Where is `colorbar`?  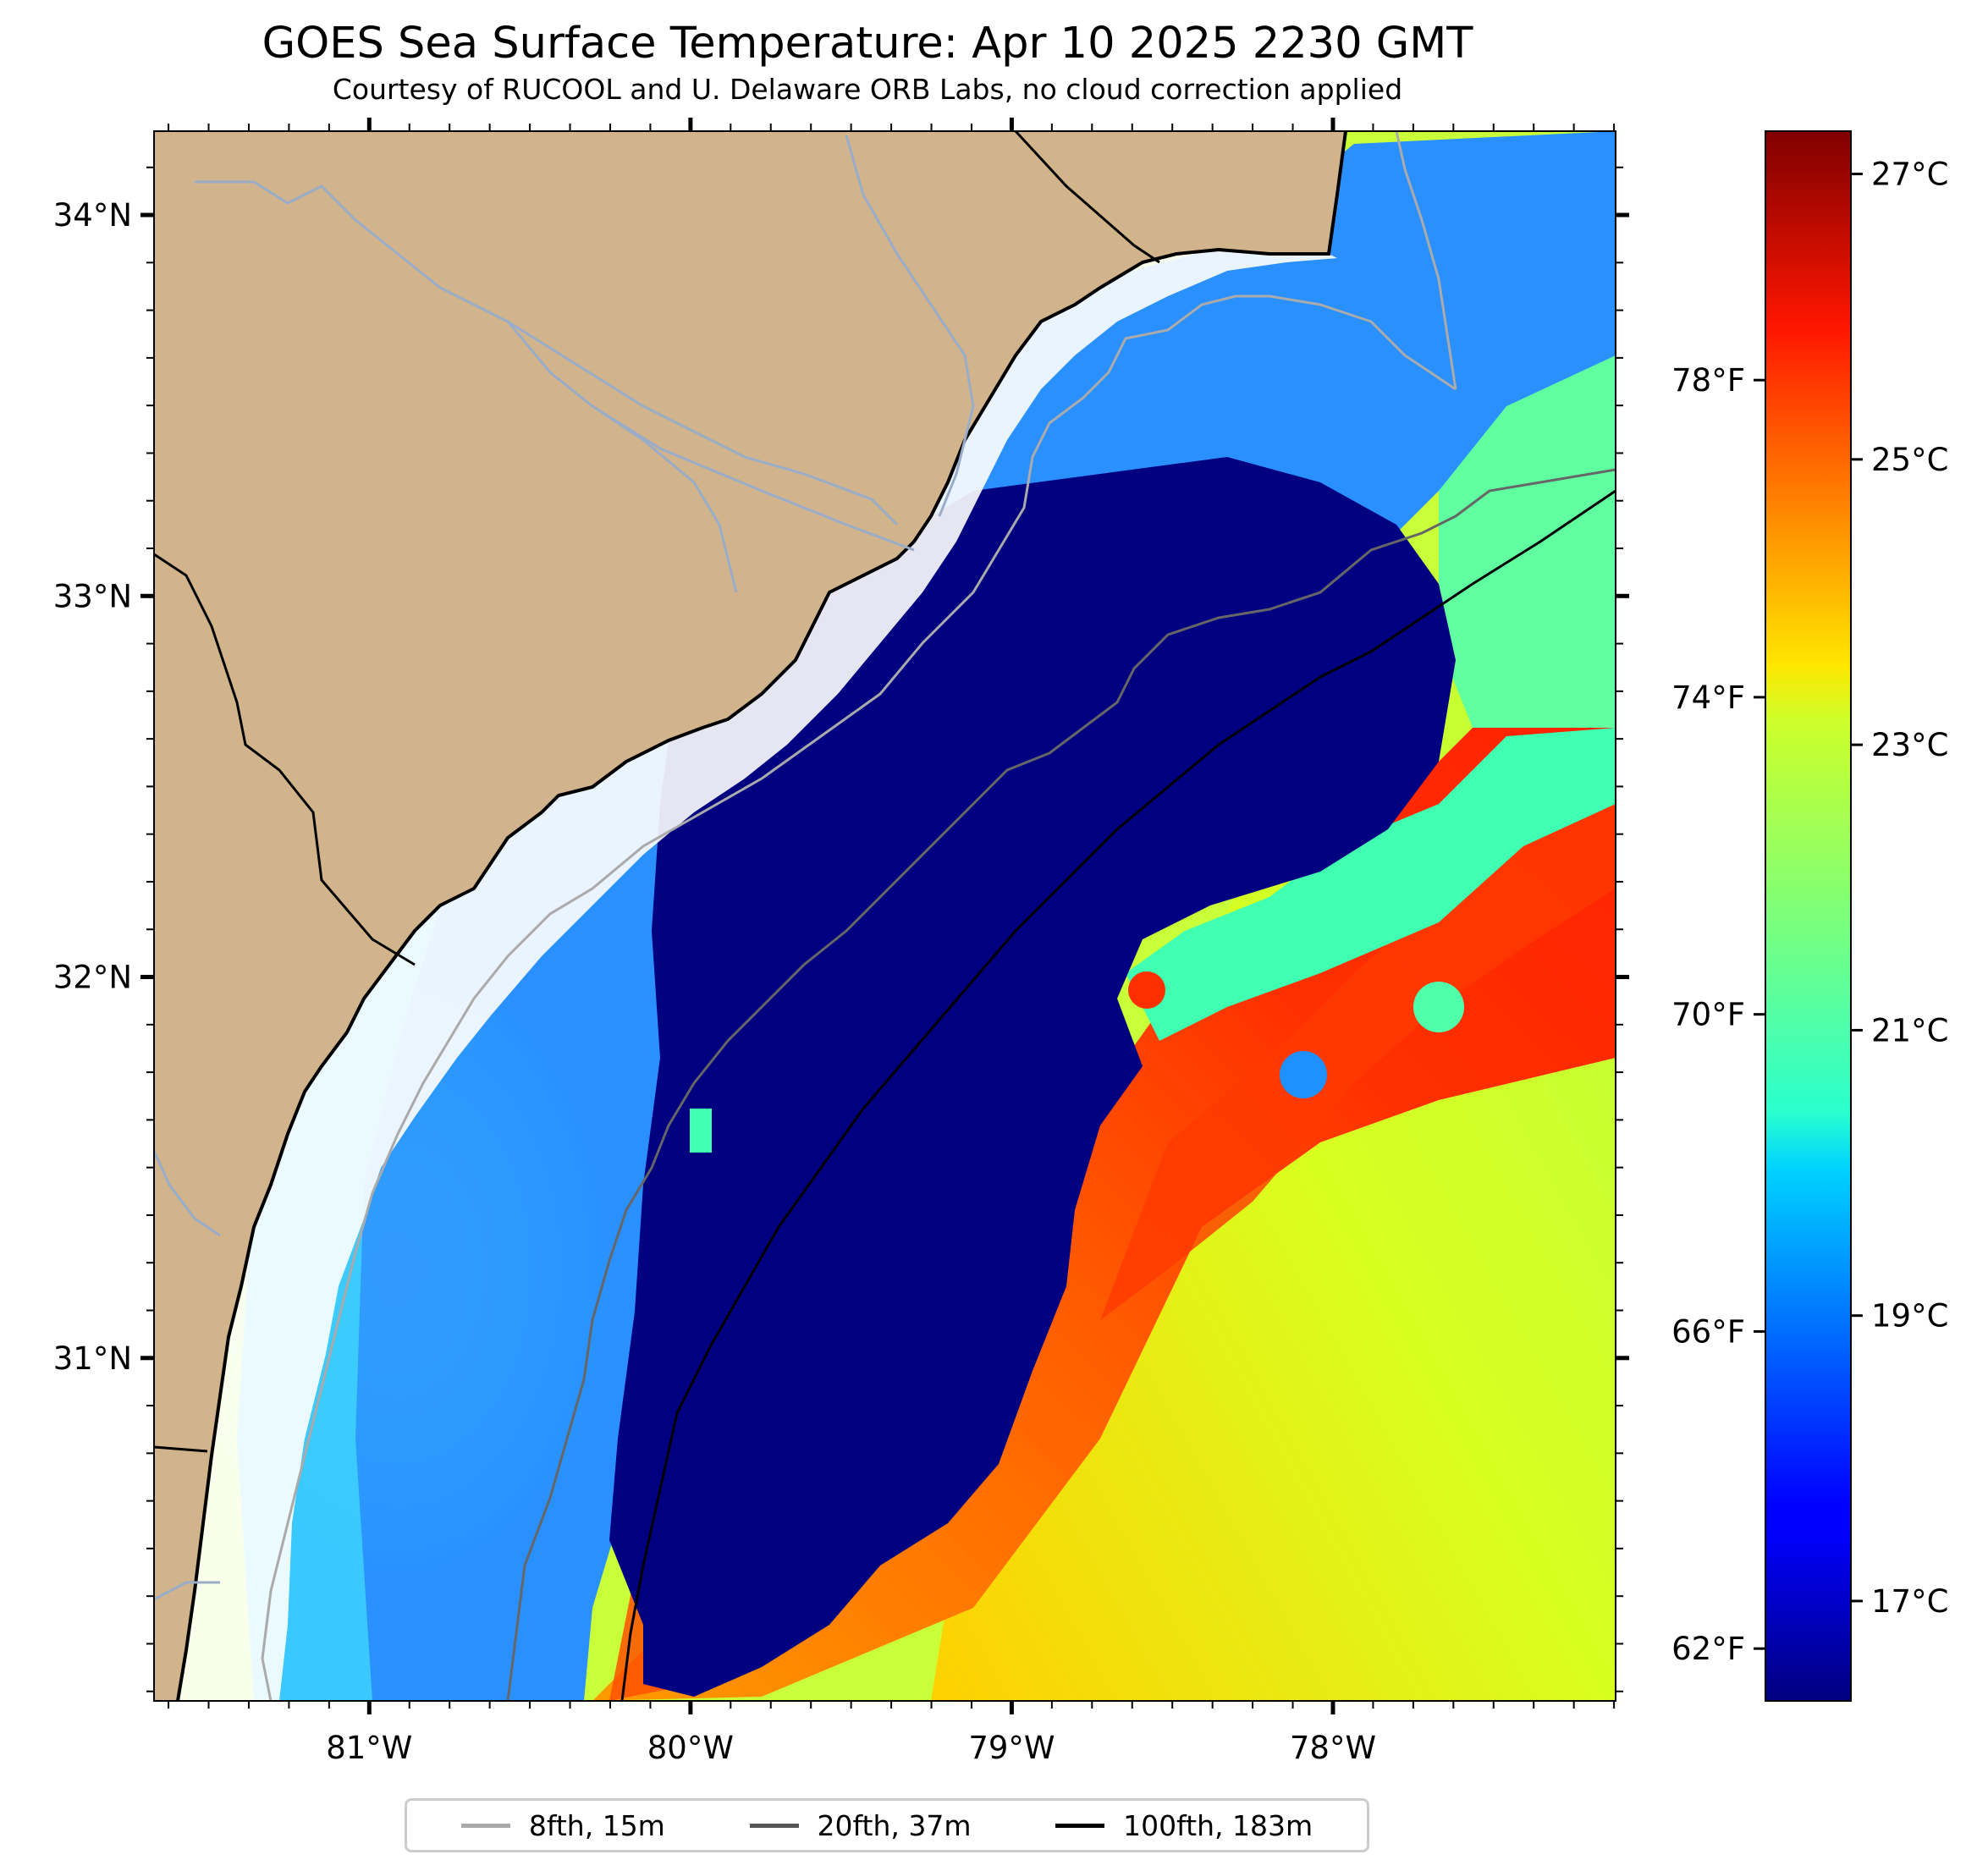 colorbar is located at coordinates (1808, 916).